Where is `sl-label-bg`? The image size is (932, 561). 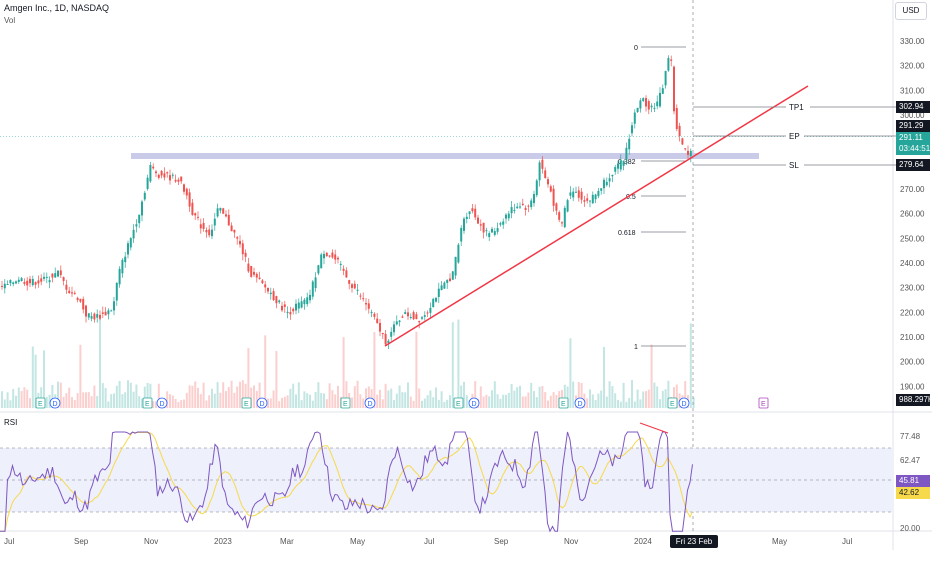 sl-label-bg is located at coordinates (795, 164).